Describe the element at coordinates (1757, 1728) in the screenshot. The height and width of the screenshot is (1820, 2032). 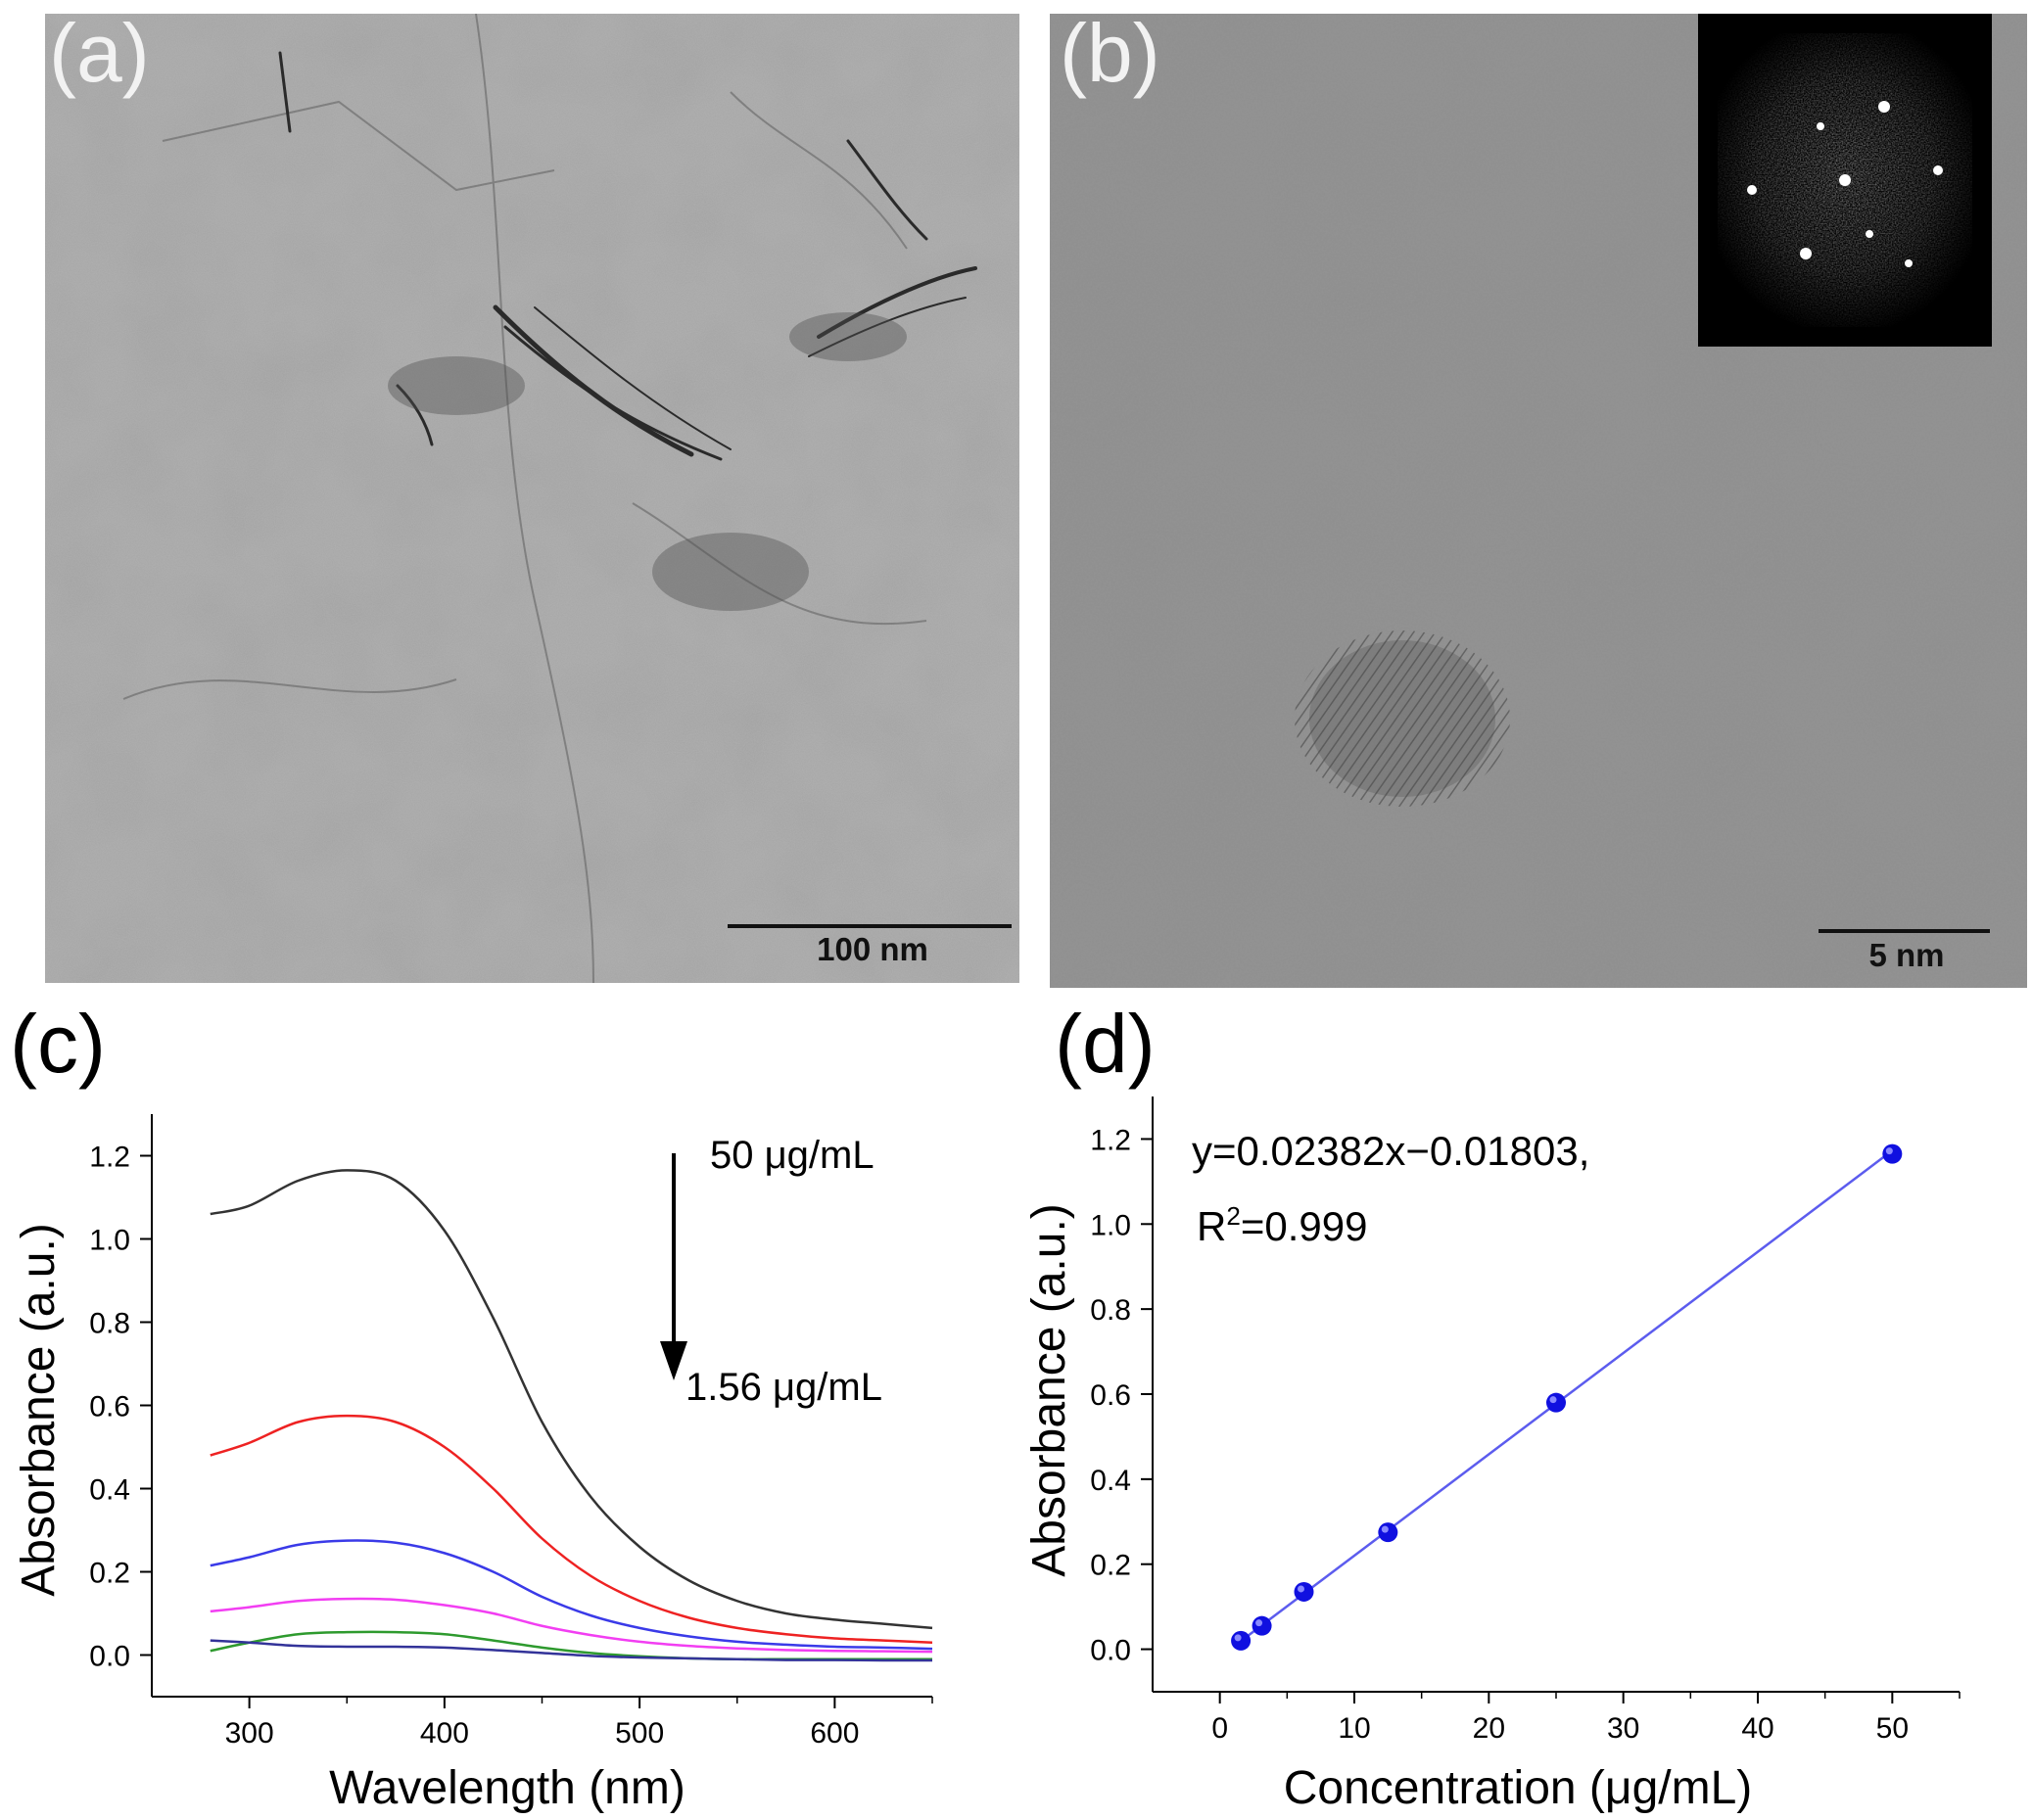
I see `x-tick-label-d: 40` at that location.